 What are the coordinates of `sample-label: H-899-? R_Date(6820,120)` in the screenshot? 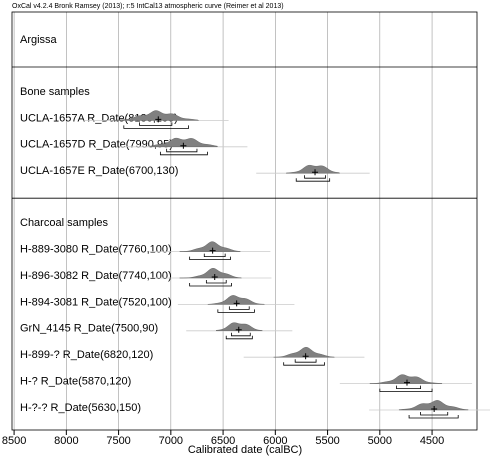 It's located at (86, 355).